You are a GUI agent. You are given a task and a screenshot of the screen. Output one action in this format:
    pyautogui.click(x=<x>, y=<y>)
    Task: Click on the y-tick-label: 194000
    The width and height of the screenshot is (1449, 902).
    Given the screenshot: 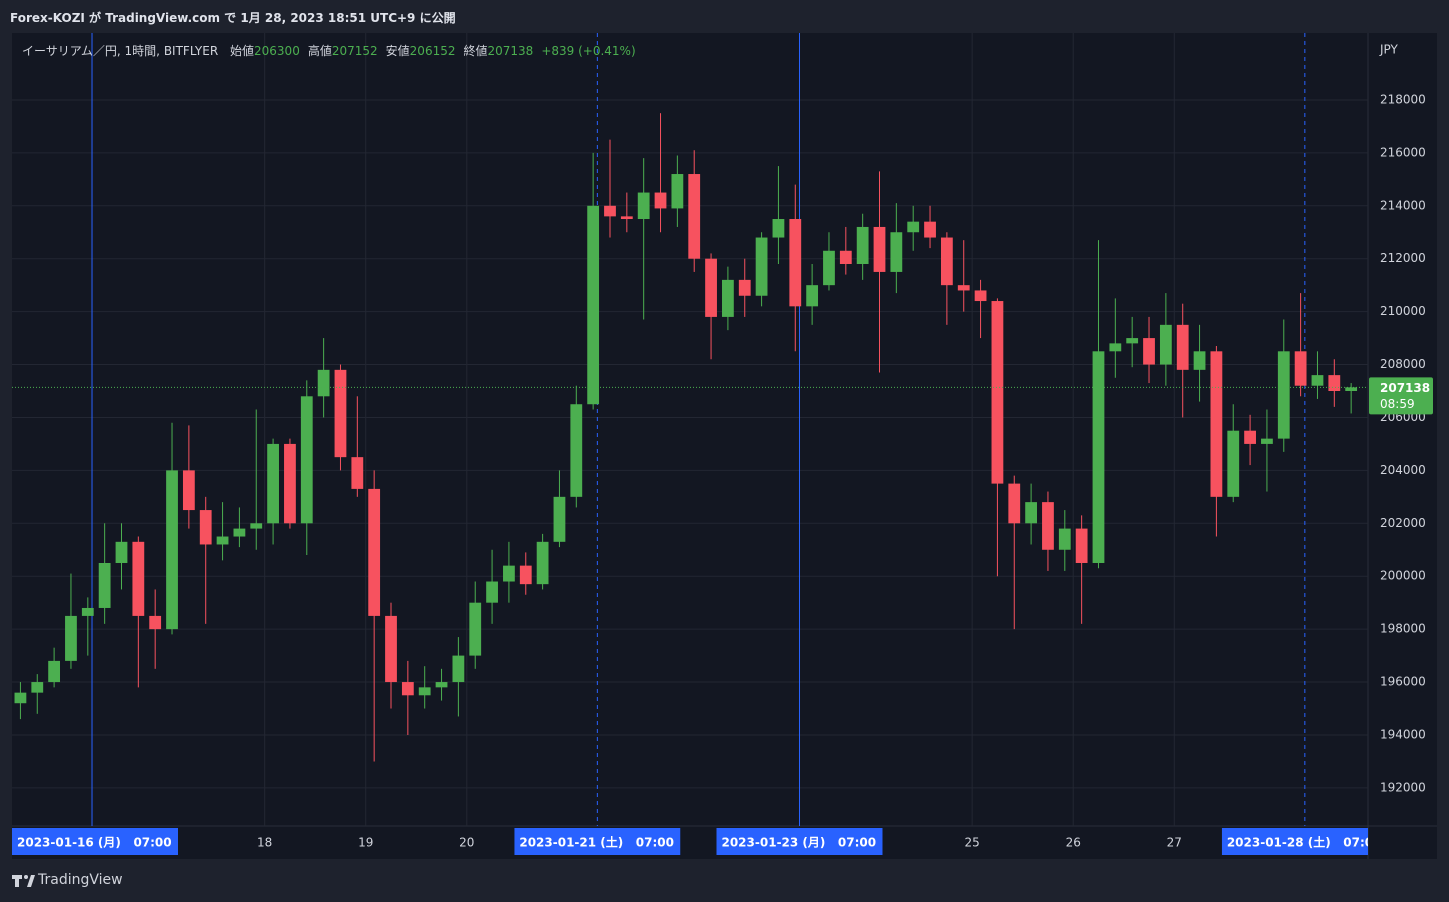 What is the action you would take?
    pyautogui.click(x=1403, y=734)
    